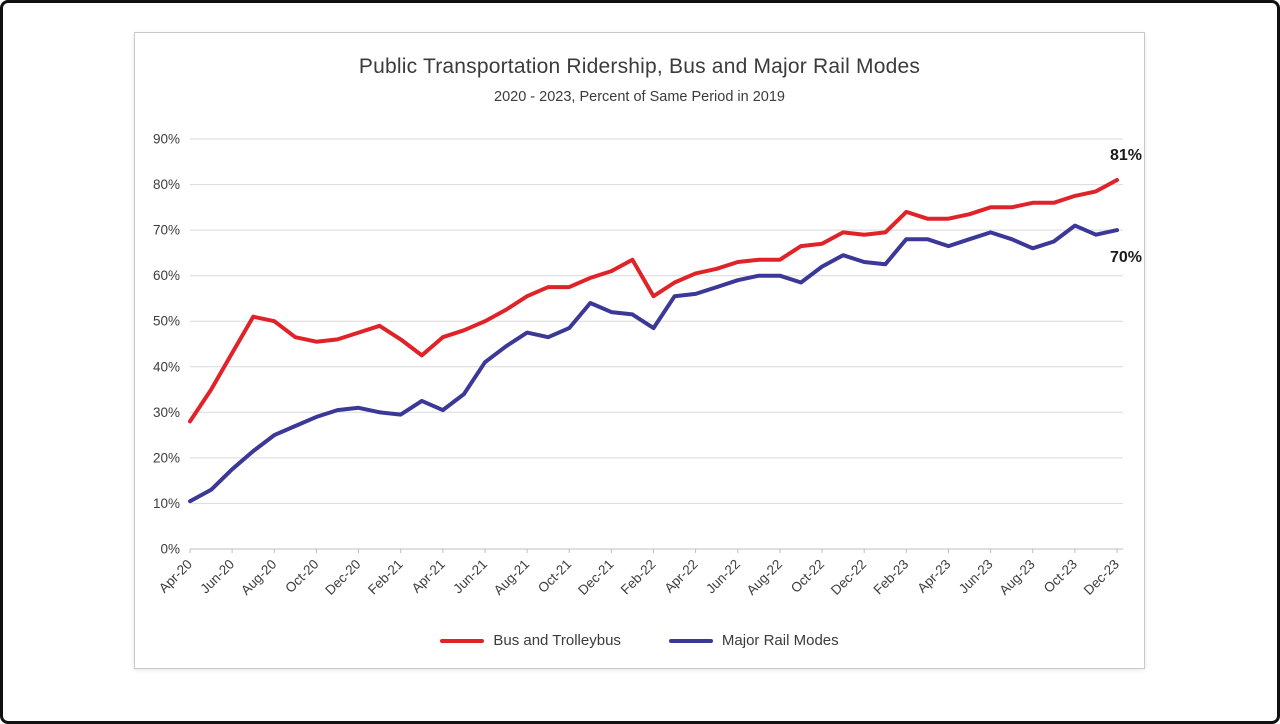  I want to click on svg-text: Dec-23, so click(1101, 577).